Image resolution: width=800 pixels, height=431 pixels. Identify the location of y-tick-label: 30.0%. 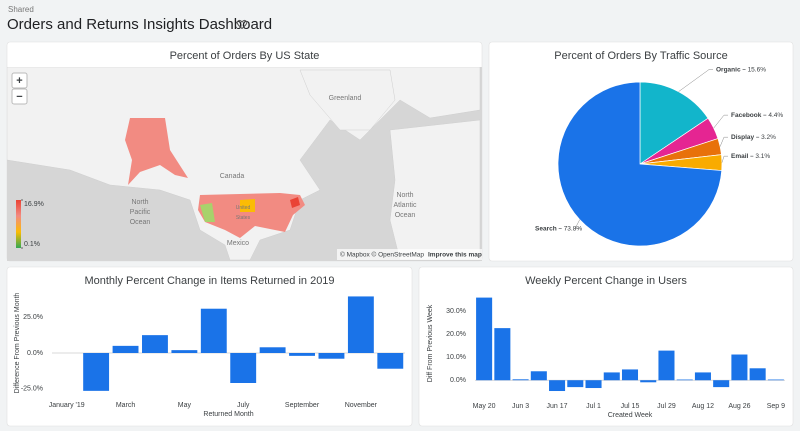
(456, 311).